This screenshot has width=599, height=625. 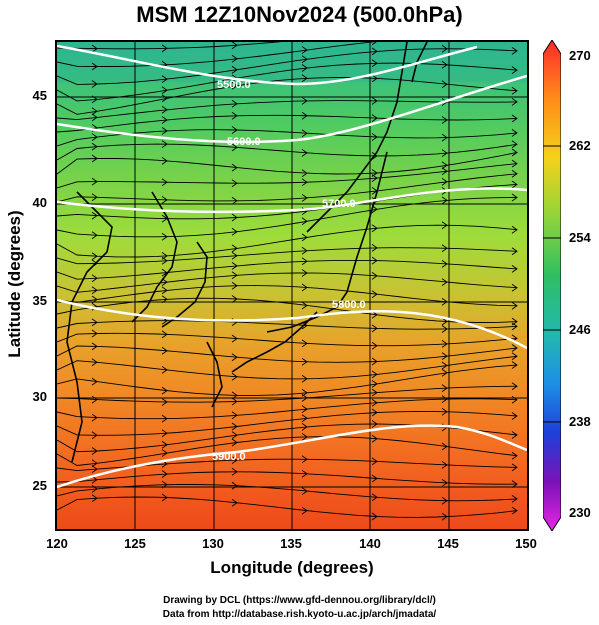 I want to click on colorbar-label-262: 262, so click(x=580, y=145).